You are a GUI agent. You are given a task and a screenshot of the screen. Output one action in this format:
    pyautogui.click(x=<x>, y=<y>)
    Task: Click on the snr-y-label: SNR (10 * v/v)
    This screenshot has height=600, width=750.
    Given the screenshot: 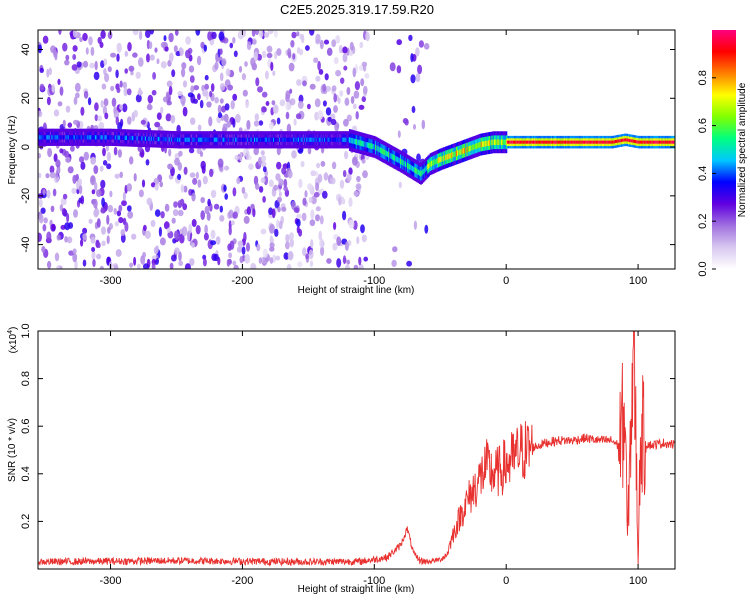 What is the action you would take?
    pyautogui.click(x=12, y=450)
    